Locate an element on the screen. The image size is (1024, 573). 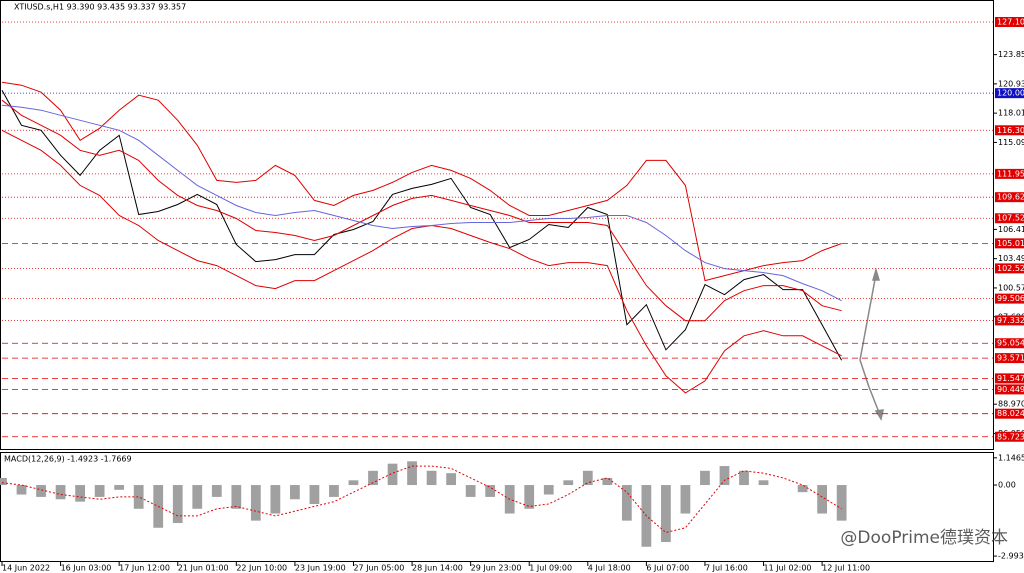
level-label: 105.019 is located at coordinates (1010, 243).